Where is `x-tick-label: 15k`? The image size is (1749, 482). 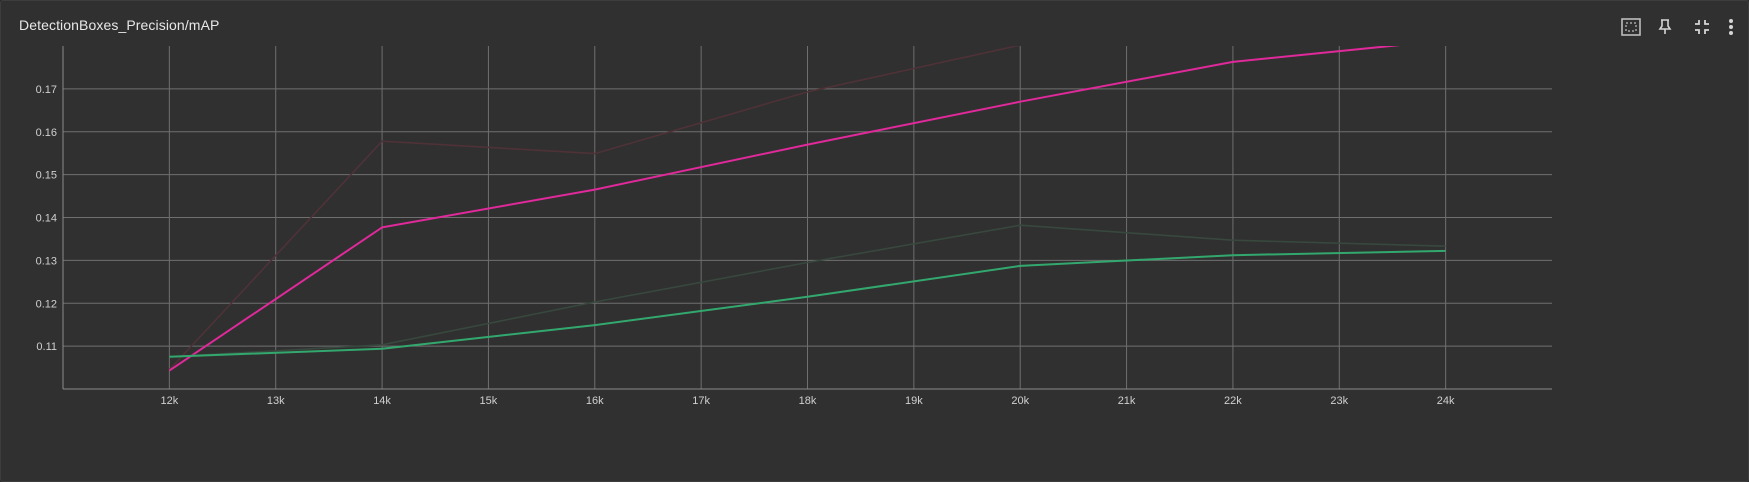
x-tick-label: 15k is located at coordinates (489, 401).